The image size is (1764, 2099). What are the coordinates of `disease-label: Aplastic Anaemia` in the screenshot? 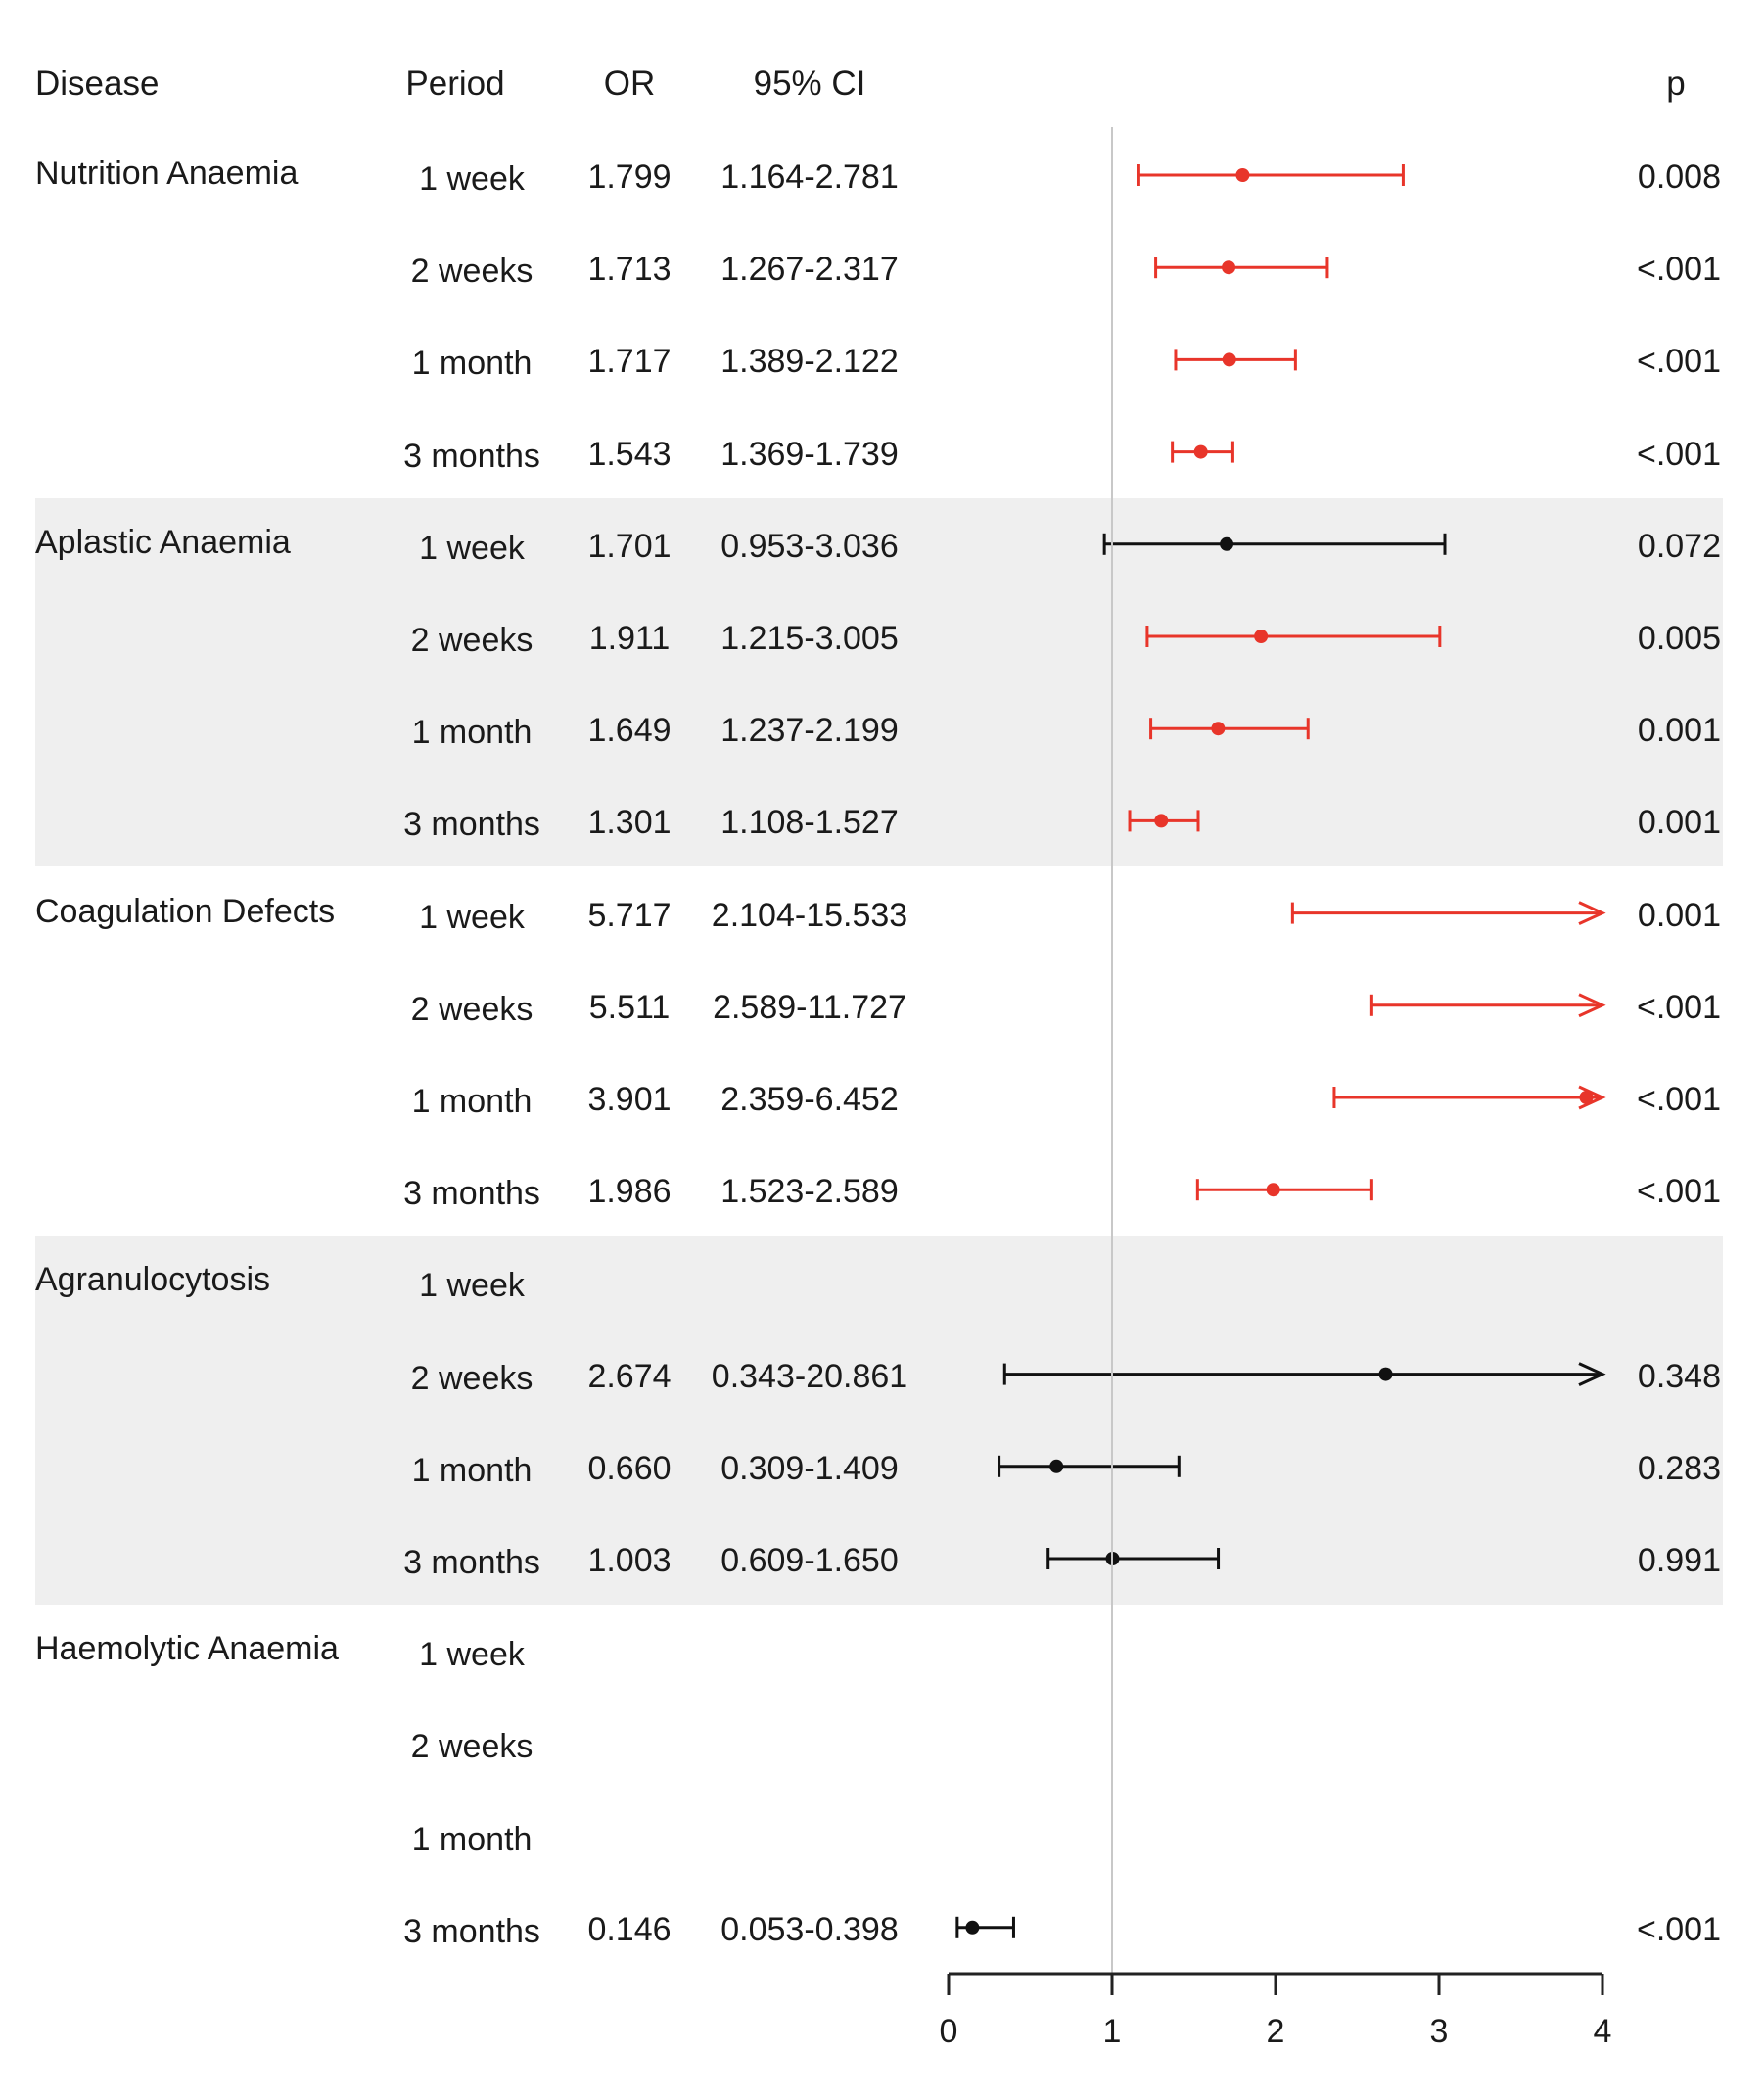 It's located at (163, 542).